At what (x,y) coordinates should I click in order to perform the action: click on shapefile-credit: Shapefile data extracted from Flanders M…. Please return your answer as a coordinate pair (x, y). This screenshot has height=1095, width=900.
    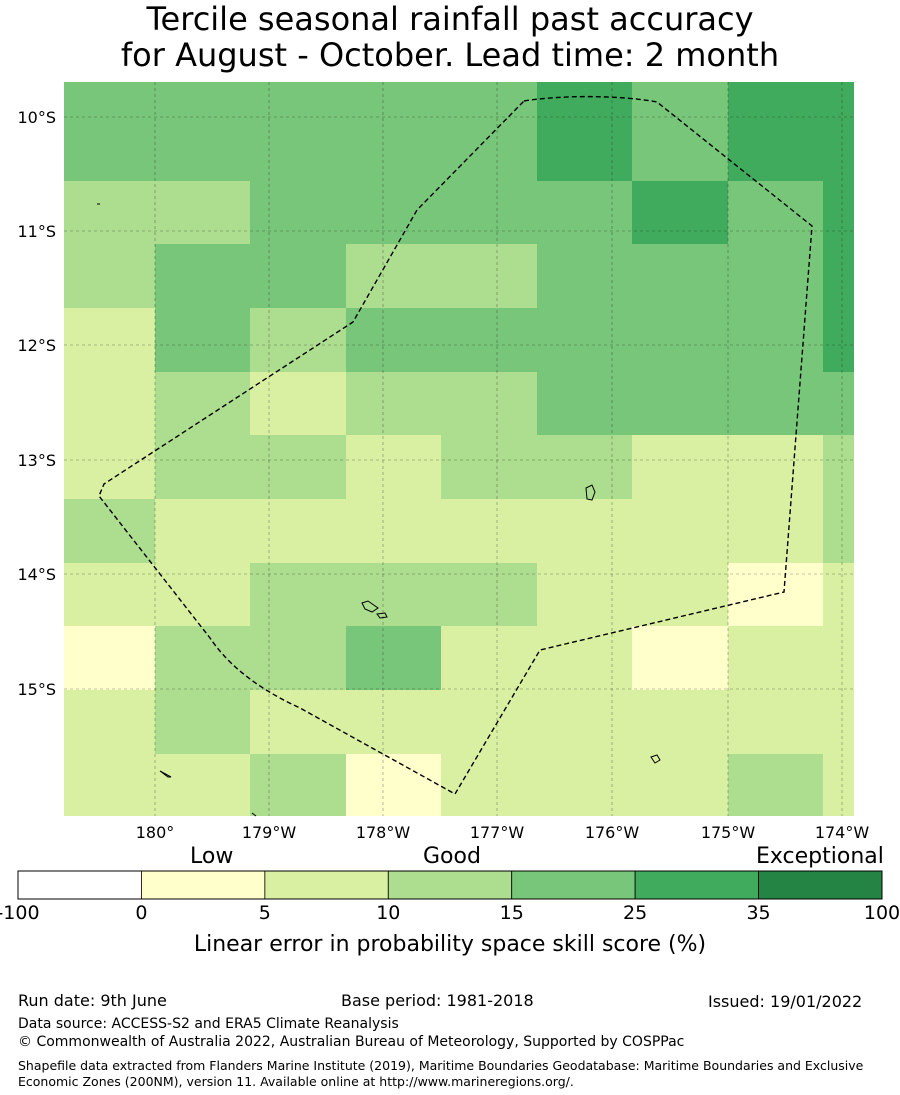
    Looking at the image, I should click on (441, 1073).